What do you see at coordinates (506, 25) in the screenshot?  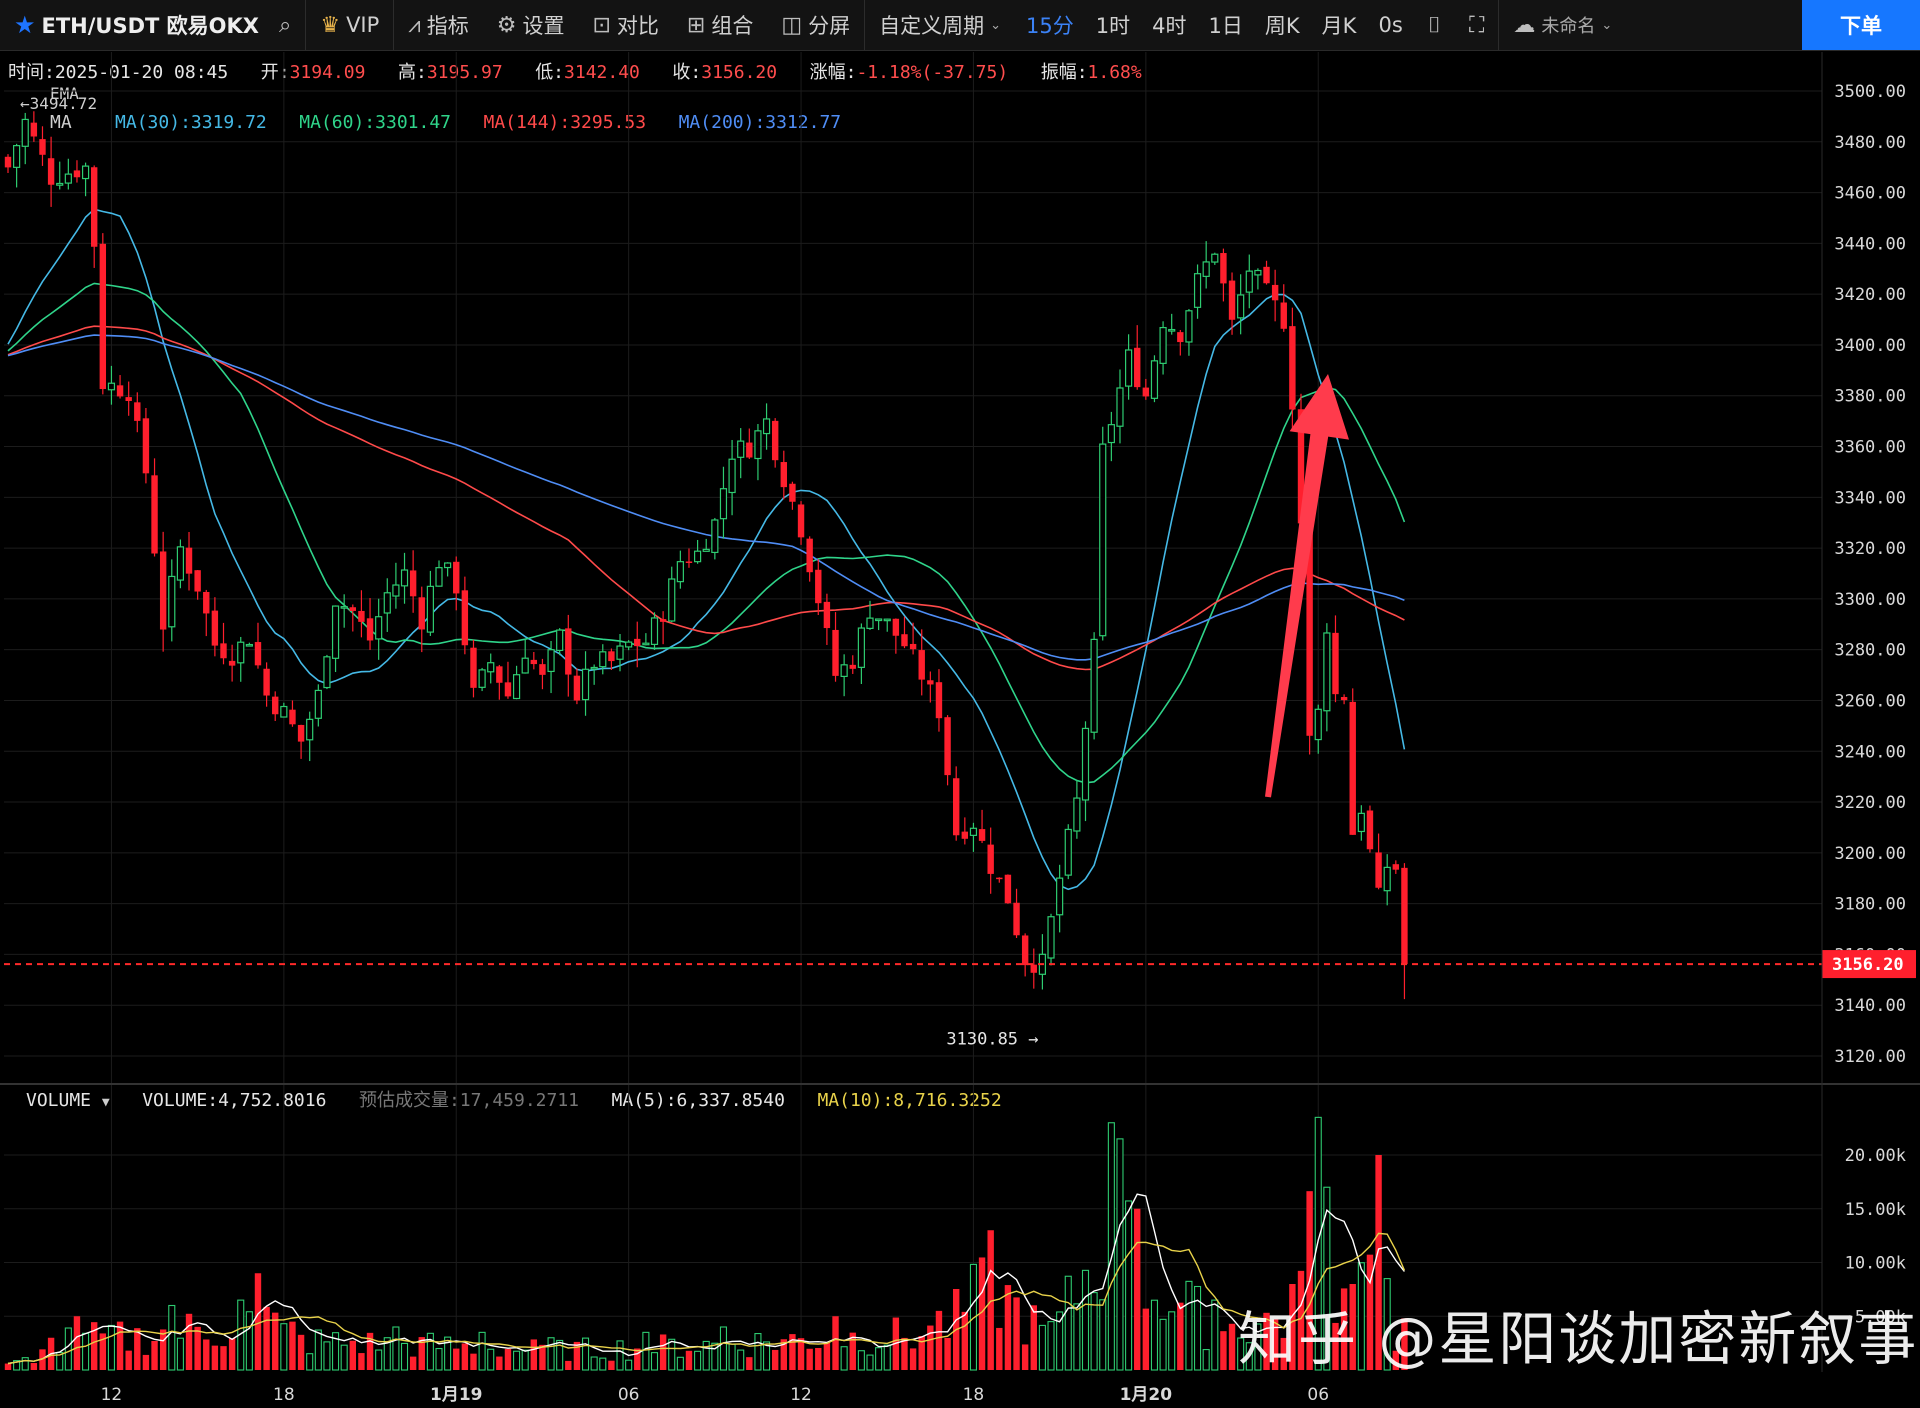 I see `gear-icon: ⚙` at bounding box center [506, 25].